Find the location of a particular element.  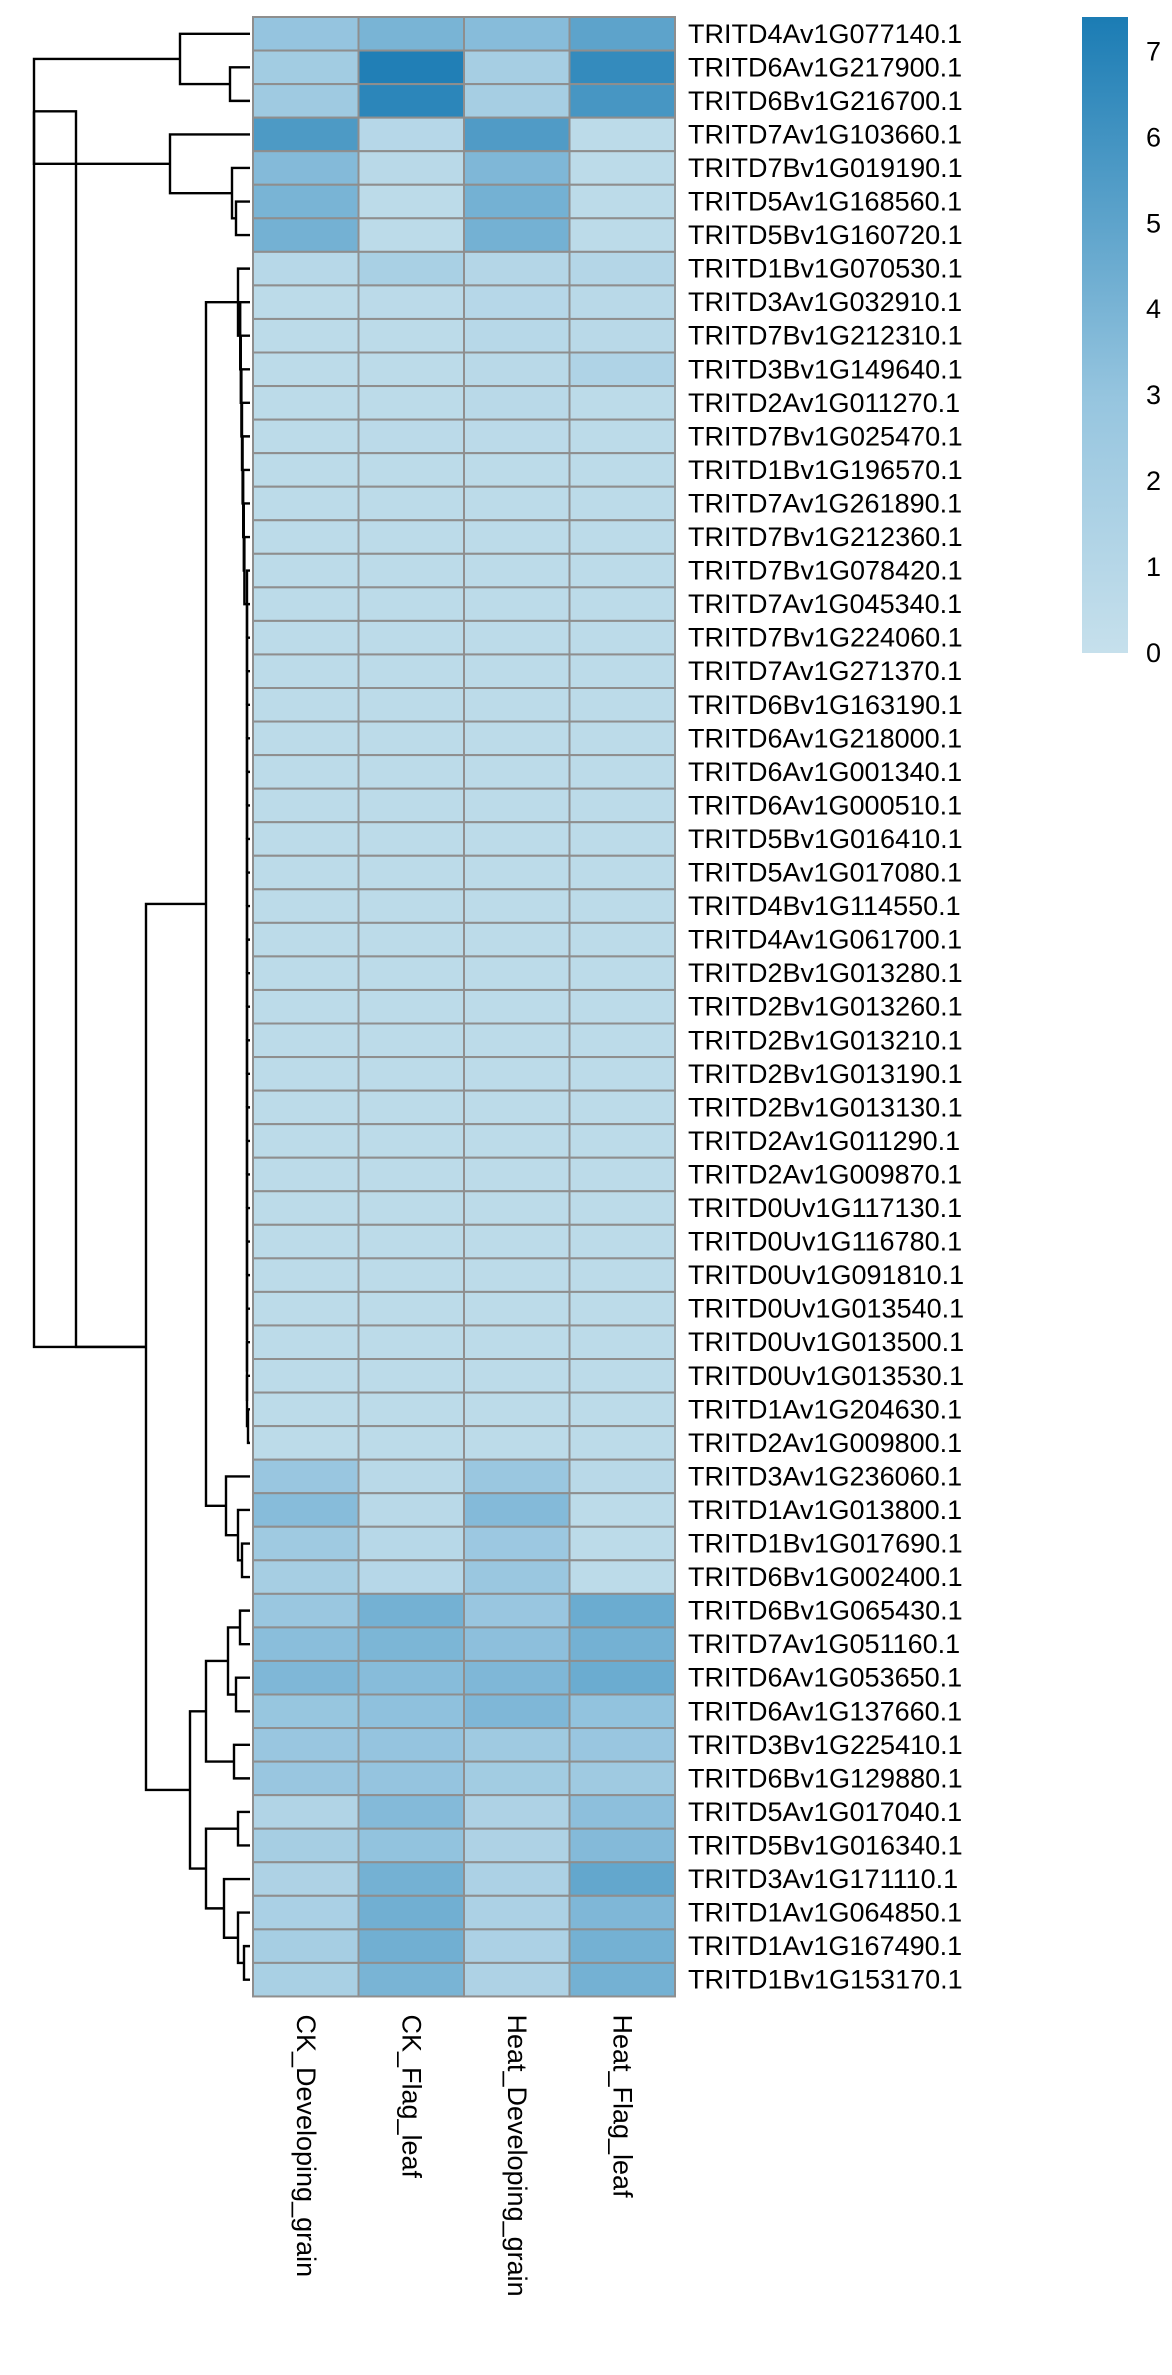

row-label: TRITD3Bv1G149640.1 is located at coordinates (825, 369).